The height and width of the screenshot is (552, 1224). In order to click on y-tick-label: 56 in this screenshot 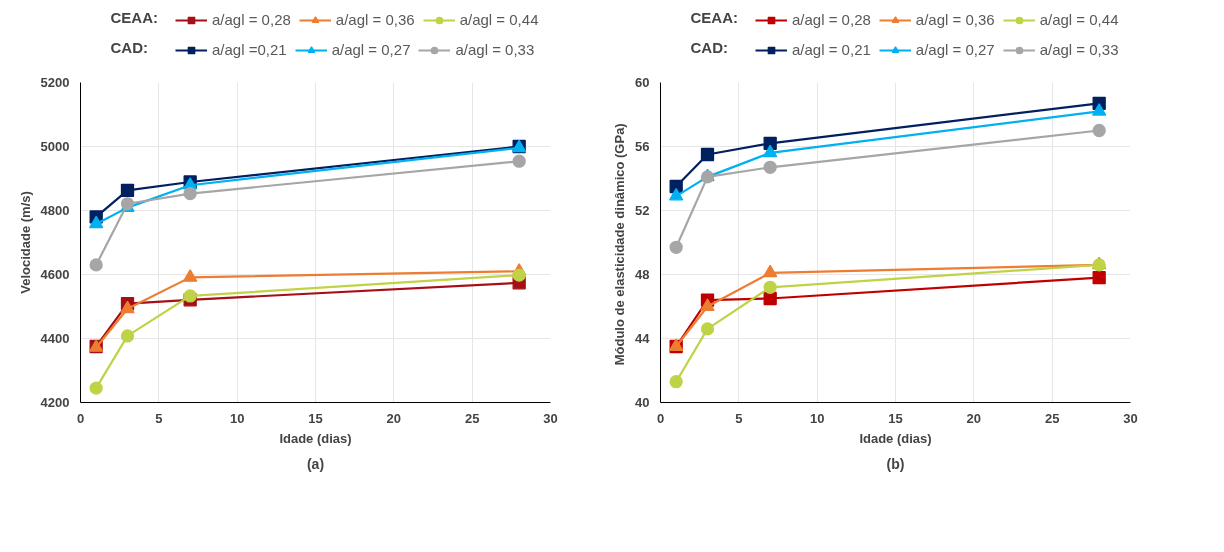, I will do `click(642, 146)`.